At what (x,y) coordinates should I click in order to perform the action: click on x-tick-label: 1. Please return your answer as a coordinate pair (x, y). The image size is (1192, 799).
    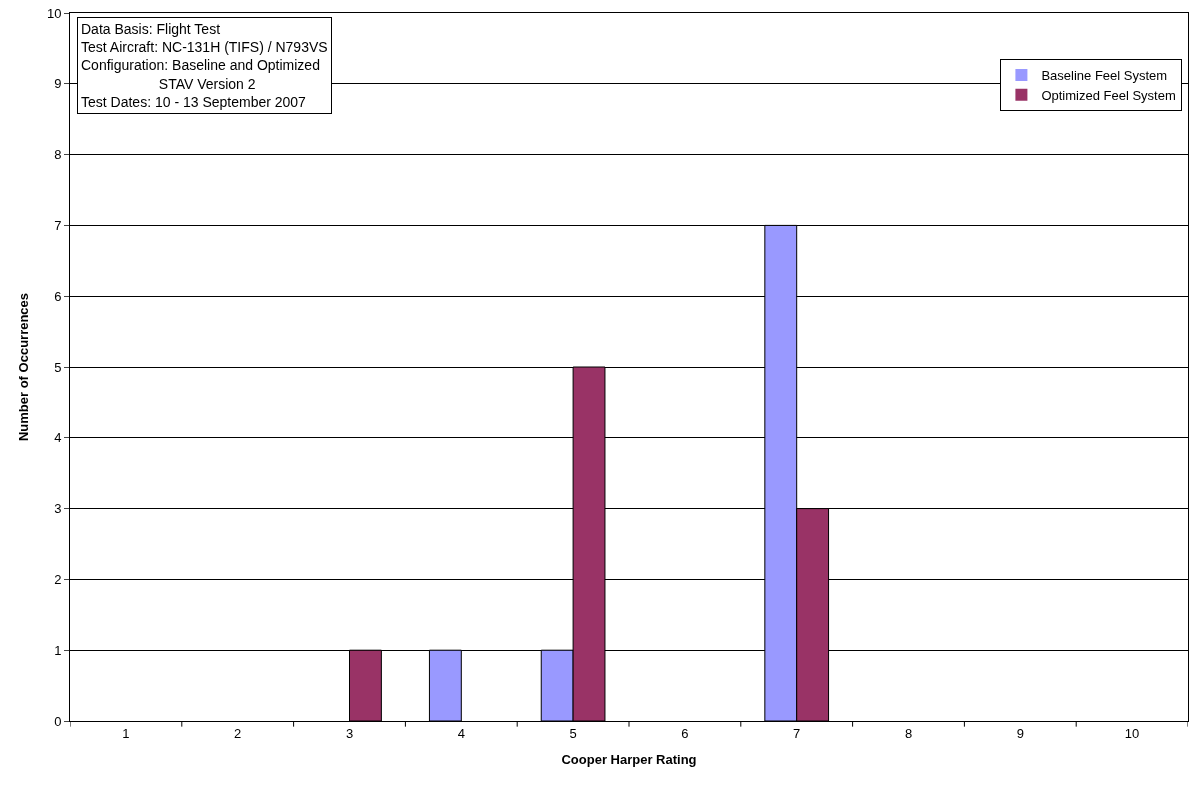
    Looking at the image, I should click on (126, 733).